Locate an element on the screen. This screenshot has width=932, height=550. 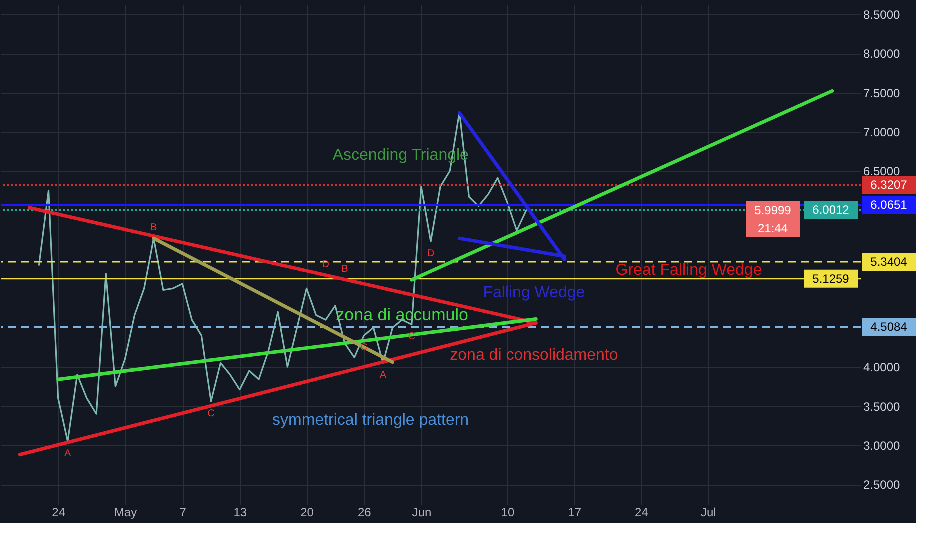
annotation: 21:44 is located at coordinates (773, 228).